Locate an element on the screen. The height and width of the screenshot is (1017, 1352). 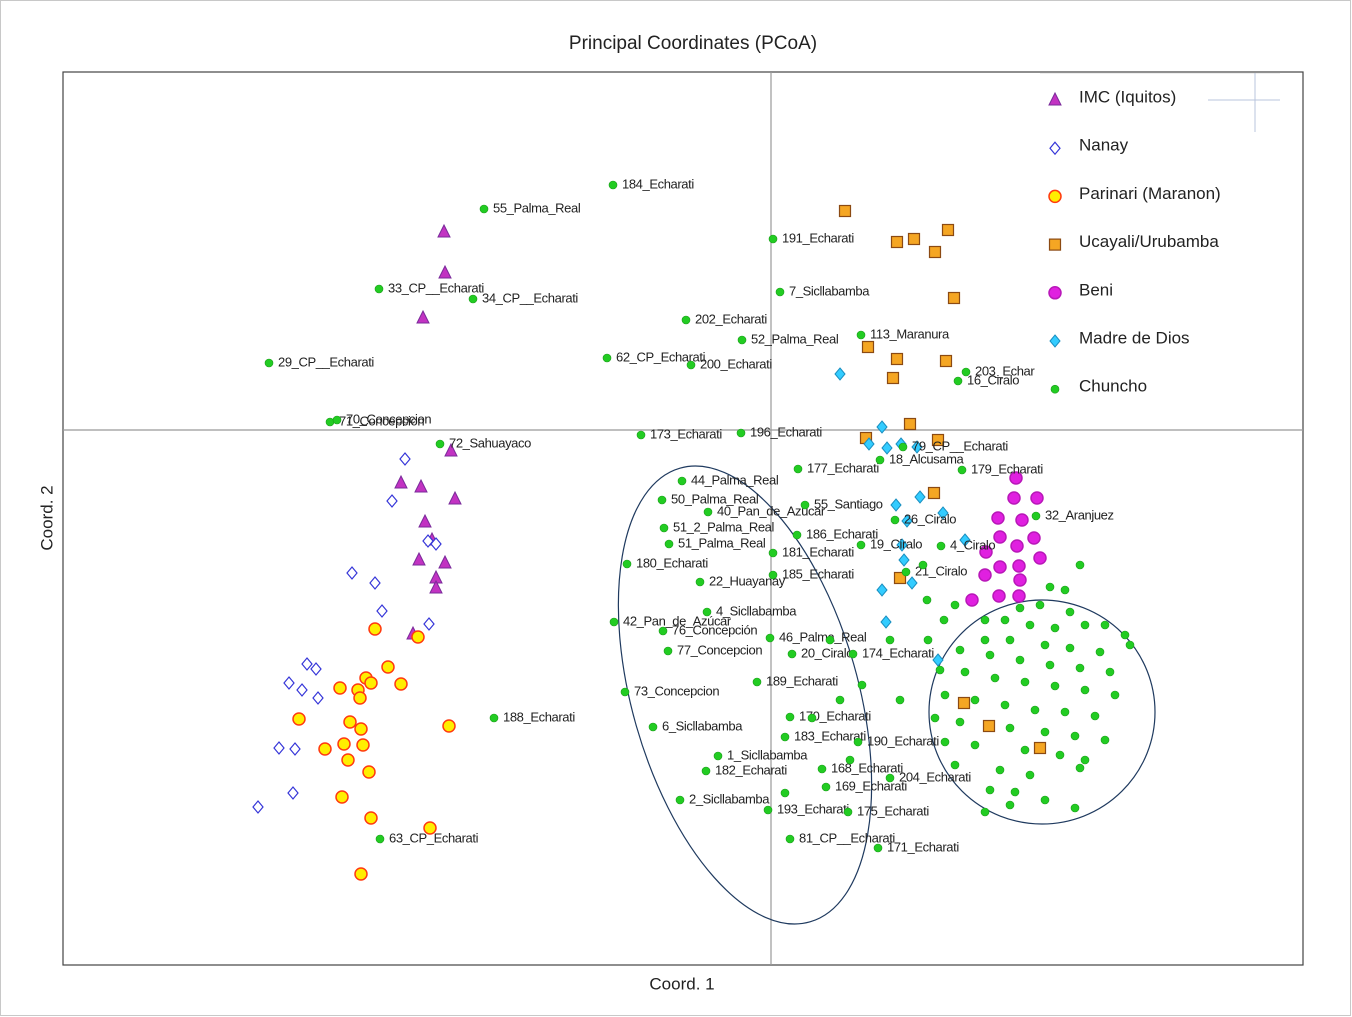
point-label: 51_2_Palma_Real is located at coordinates (723, 526).